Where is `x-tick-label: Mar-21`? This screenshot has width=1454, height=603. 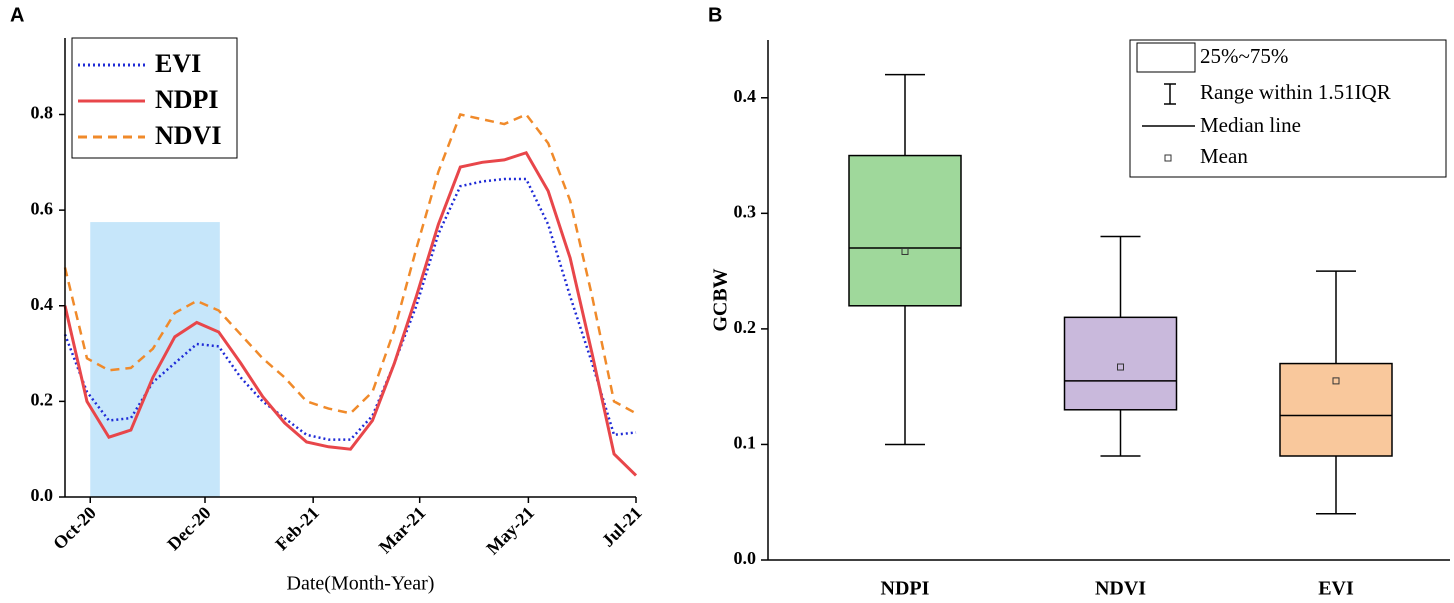
x-tick-label: Mar-21 is located at coordinates (402, 530).